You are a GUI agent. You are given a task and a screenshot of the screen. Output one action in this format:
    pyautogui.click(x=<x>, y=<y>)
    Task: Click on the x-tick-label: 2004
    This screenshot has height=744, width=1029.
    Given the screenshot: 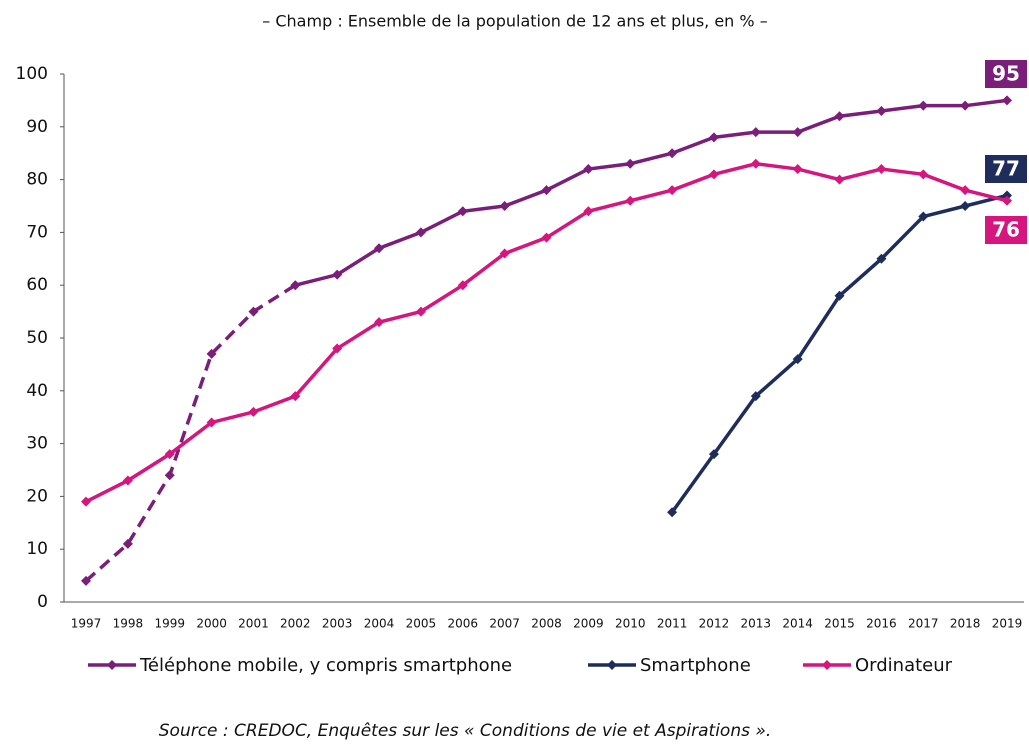 What is the action you would take?
    pyautogui.click(x=379, y=624)
    